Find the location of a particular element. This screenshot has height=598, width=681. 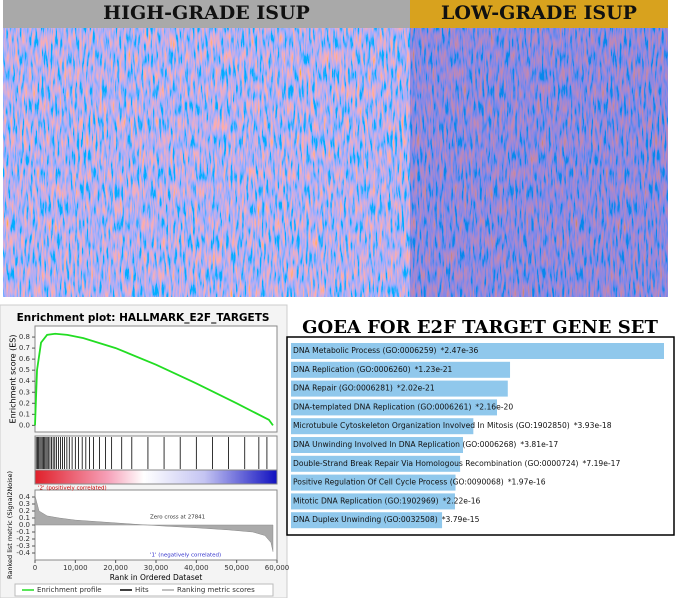

legend-box is located at coordinates (144, 590).